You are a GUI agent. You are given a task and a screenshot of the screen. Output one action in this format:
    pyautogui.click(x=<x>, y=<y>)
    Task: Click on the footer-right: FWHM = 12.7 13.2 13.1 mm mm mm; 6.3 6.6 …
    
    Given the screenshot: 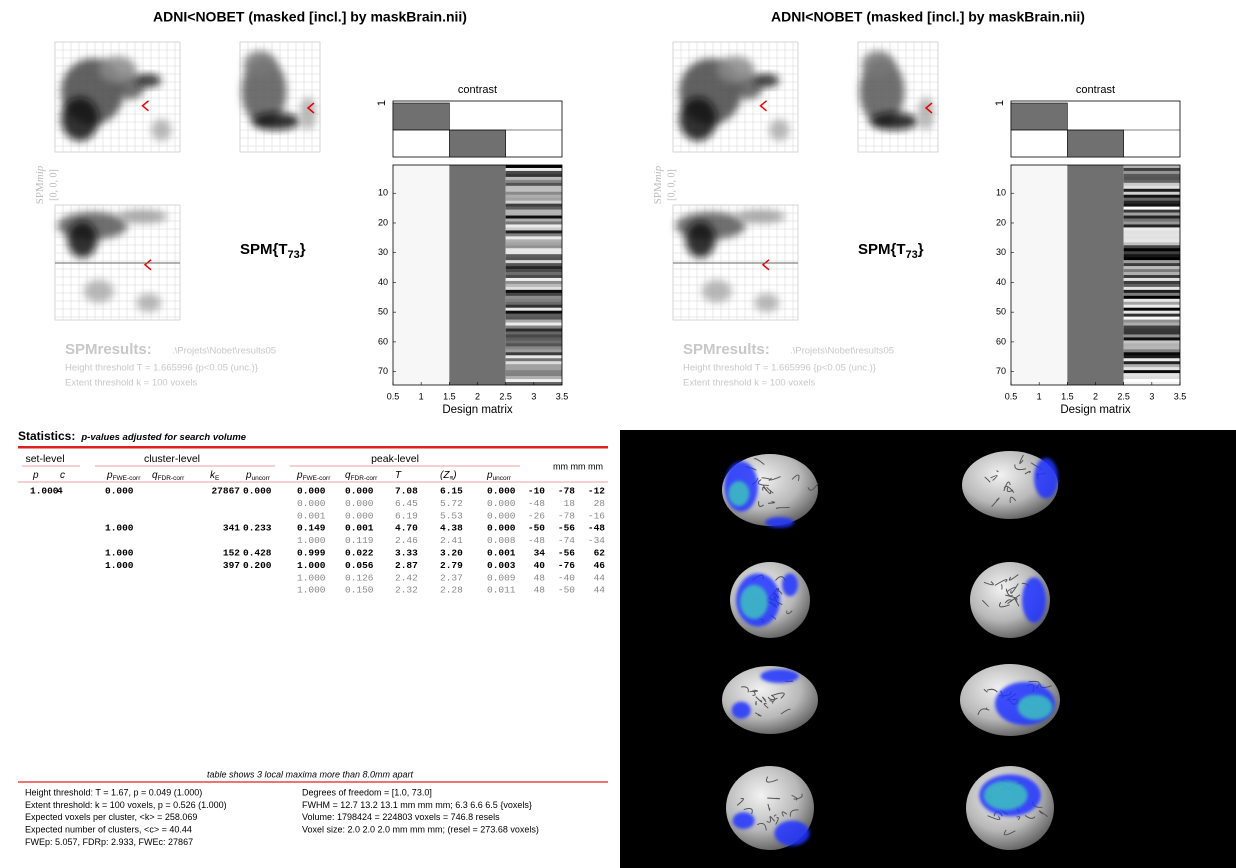 What is the action you would take?
    pyautogui.click(x=417, y=805)
    